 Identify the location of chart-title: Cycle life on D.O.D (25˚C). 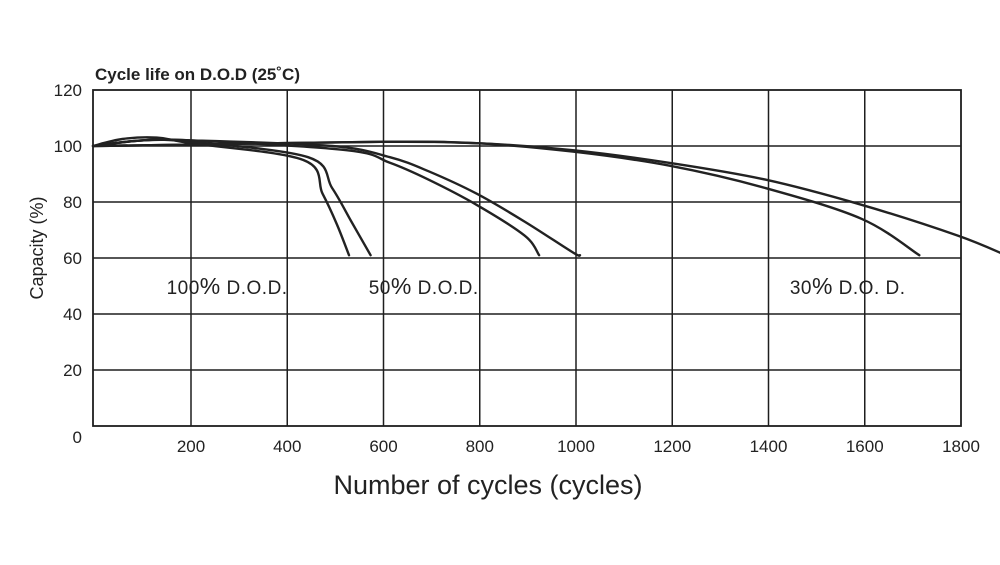
(197, 74).